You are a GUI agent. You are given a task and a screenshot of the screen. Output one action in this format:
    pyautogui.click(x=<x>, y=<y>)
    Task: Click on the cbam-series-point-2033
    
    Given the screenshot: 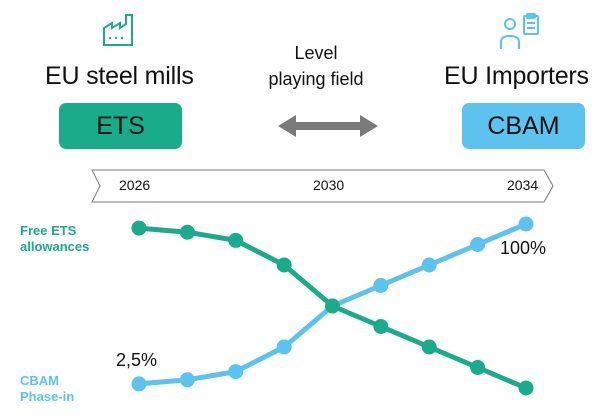 What is the action you would take?
    pyautogui.click(x=478, y=244)
    